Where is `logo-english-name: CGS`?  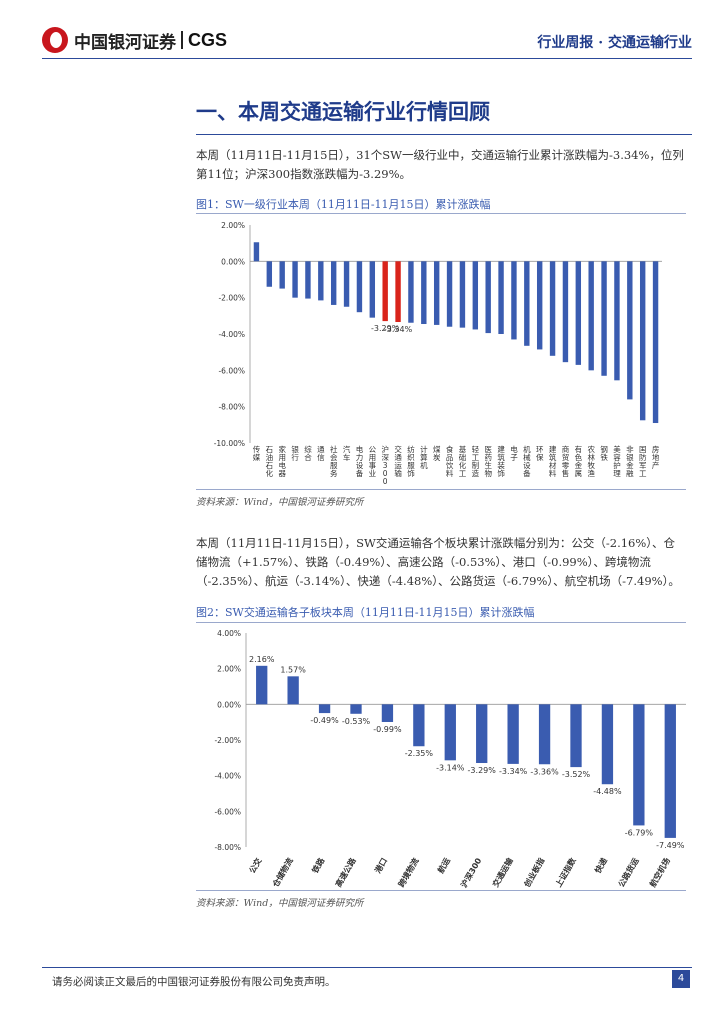 logo-english-name: CGS is located at coordinates (208, 39).